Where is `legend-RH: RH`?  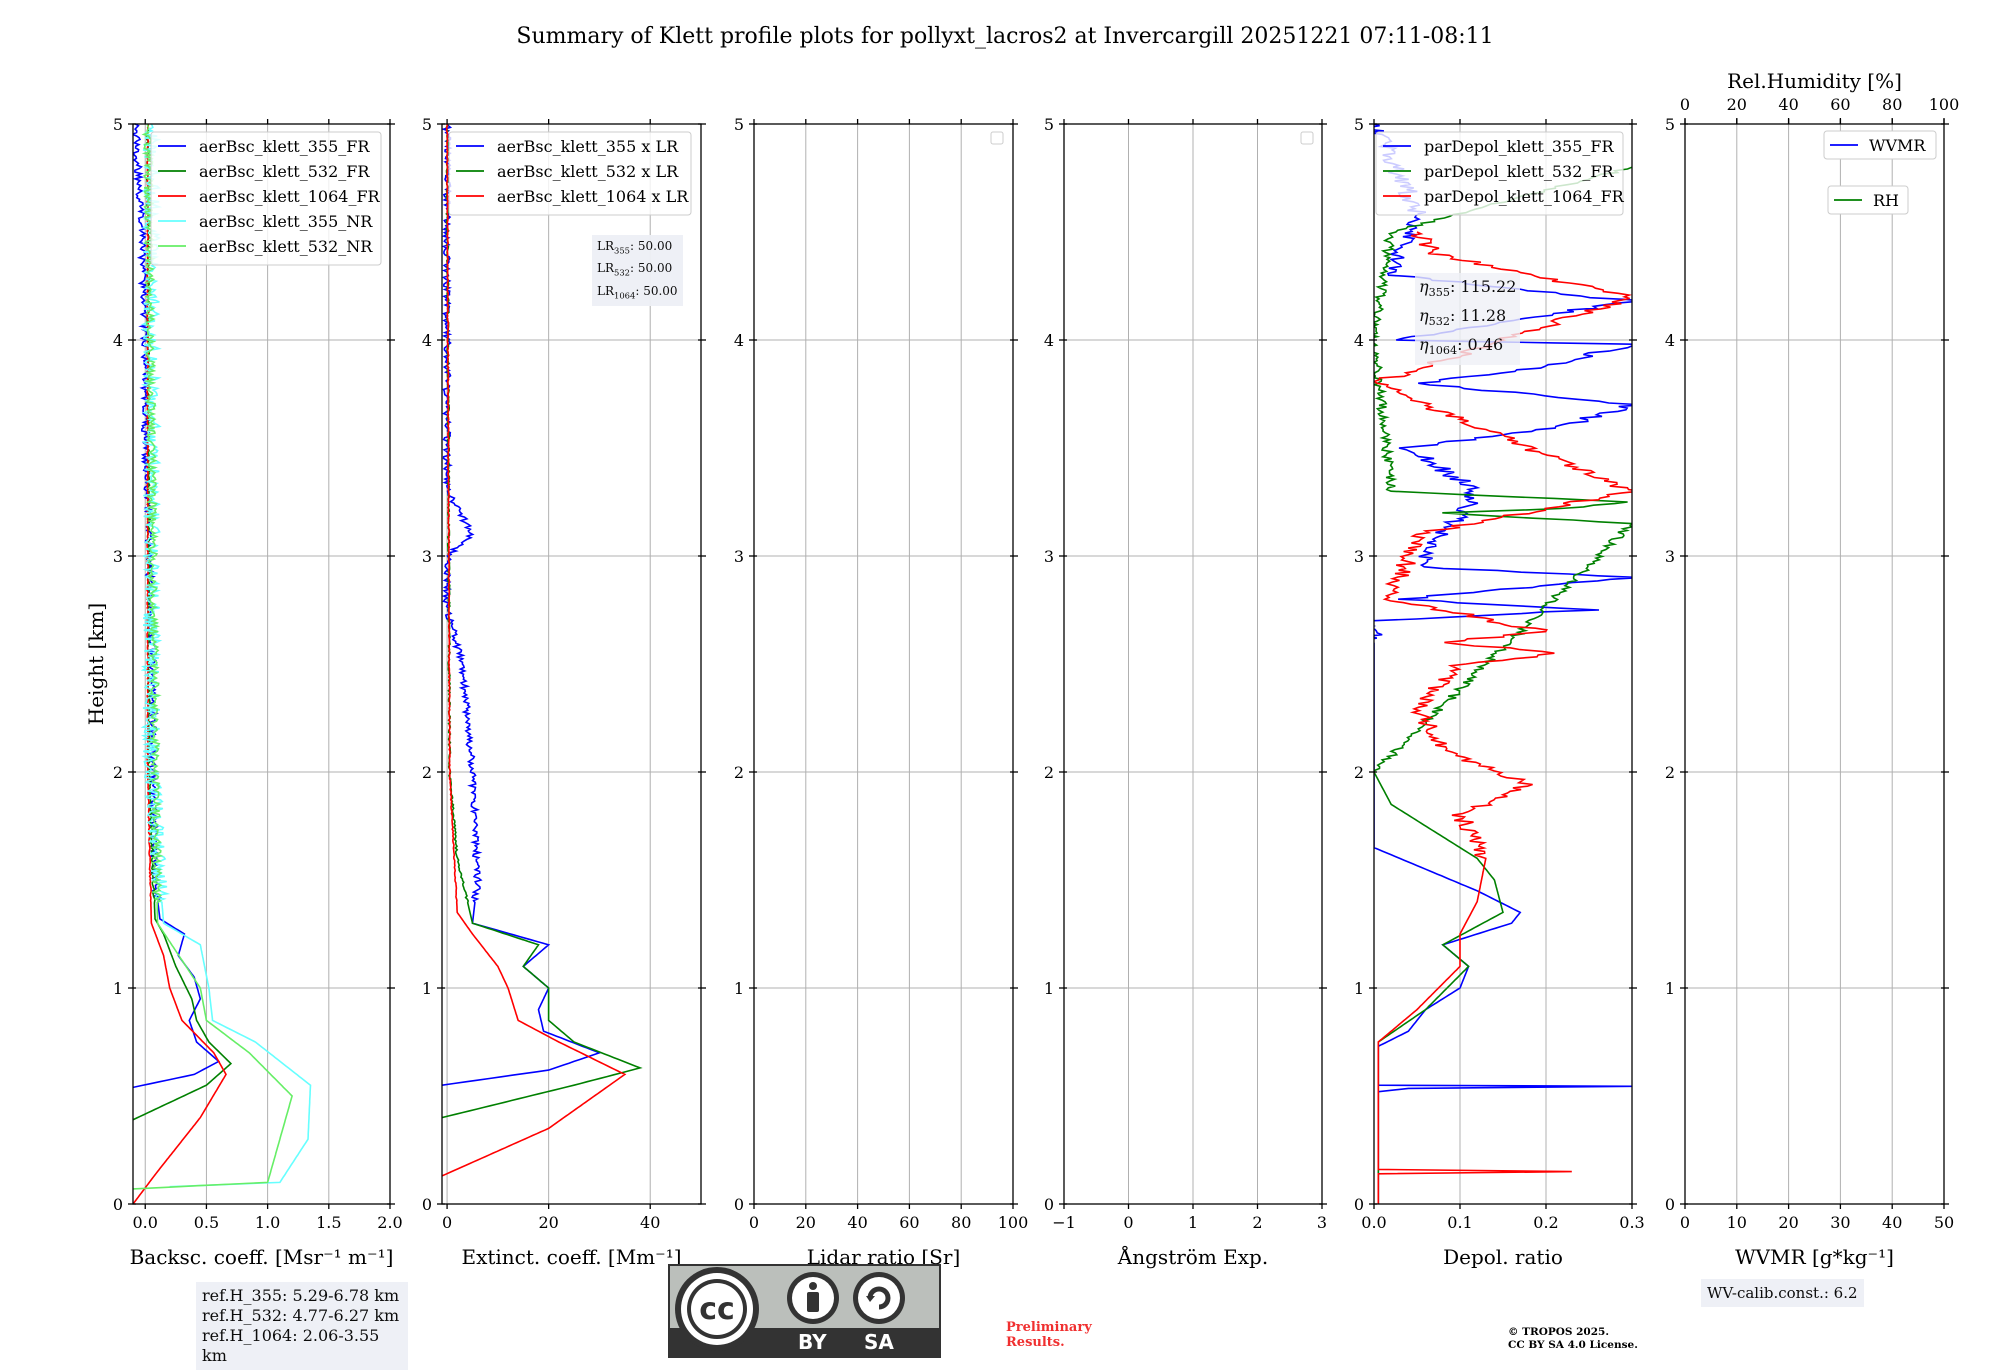
legend-RH: RH is located at coordinates (1868, 200).